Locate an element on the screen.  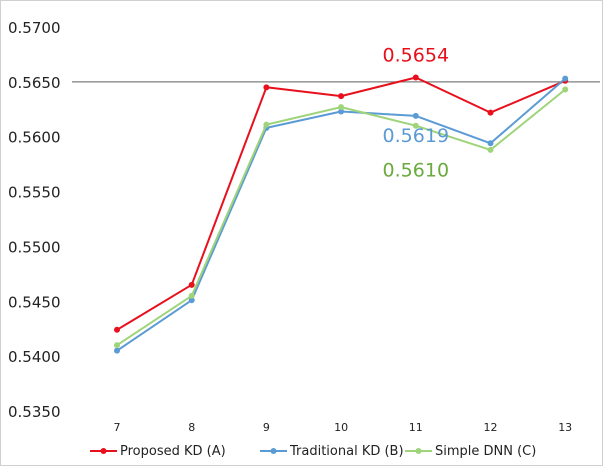
x-tick-label: 7 is located at coordinates (117, 427).